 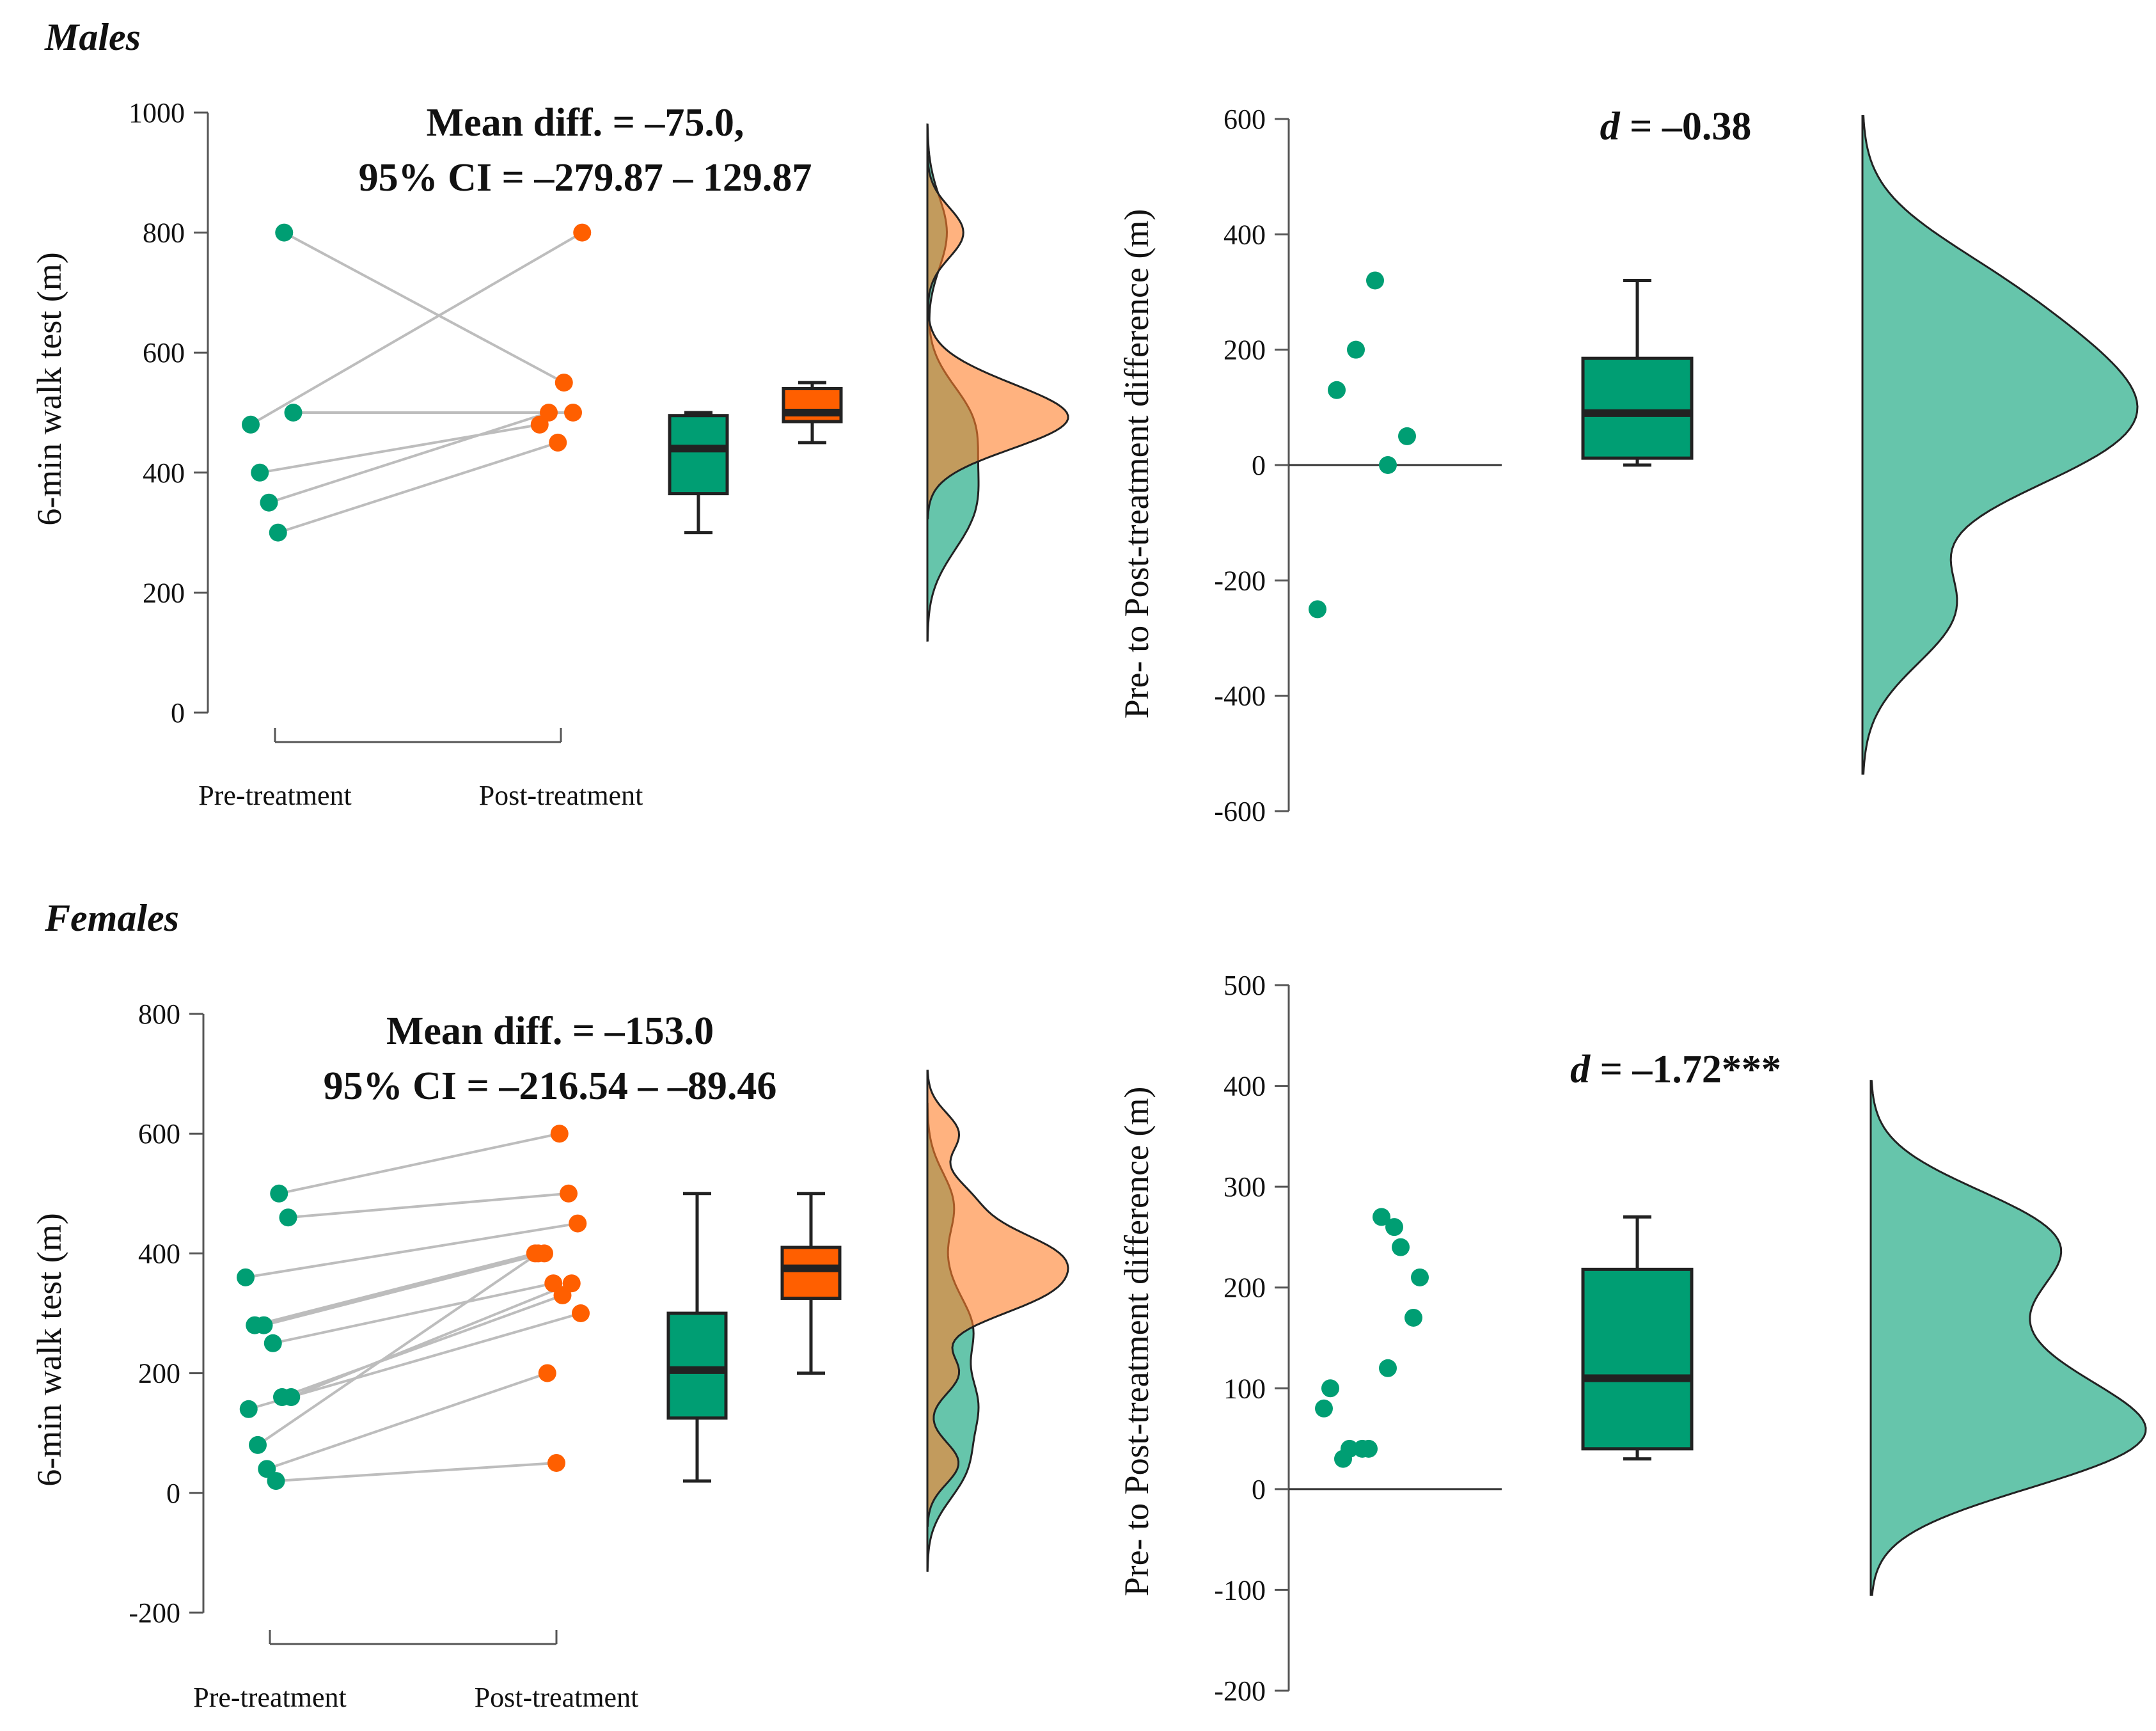 What do you see at coordinates (585, 178) in the screenshot?
I see `males-ci-annotation: 95% CI = –279.87 – 129.87` at bounding box center [585, 178].